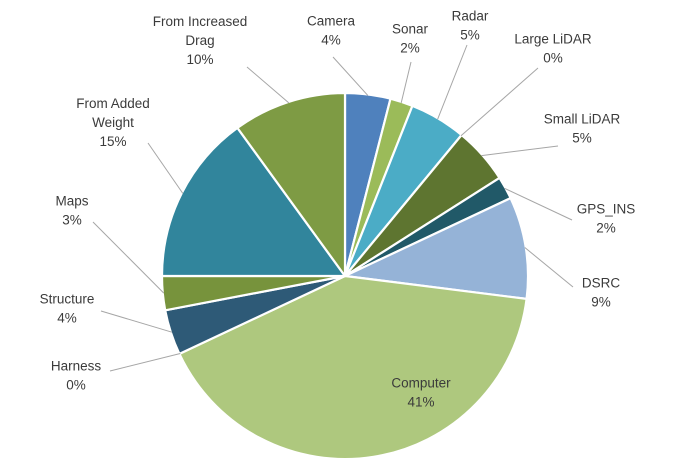 The height and width of the screenshot is (467, 679). Describe the element at coordinates (406, 82) in the screenshot. I see `leader-line-sonar` at that location.